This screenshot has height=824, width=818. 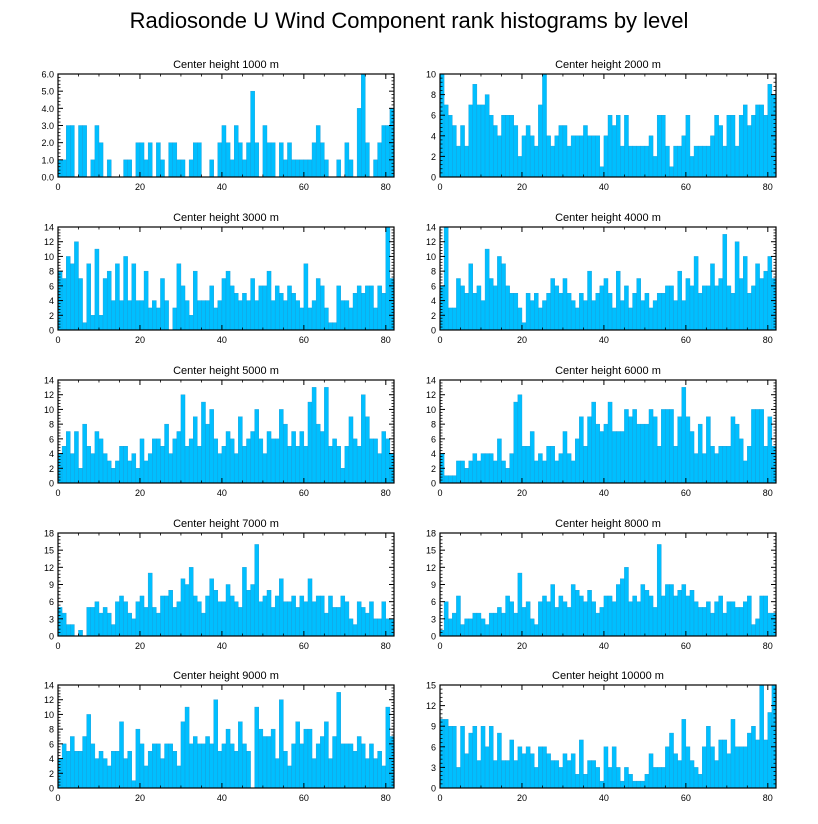 What do you see at coordinates (49, 534) in the screenshot?
I see `y-tick-label: 18` at bounding box center [49, 534].